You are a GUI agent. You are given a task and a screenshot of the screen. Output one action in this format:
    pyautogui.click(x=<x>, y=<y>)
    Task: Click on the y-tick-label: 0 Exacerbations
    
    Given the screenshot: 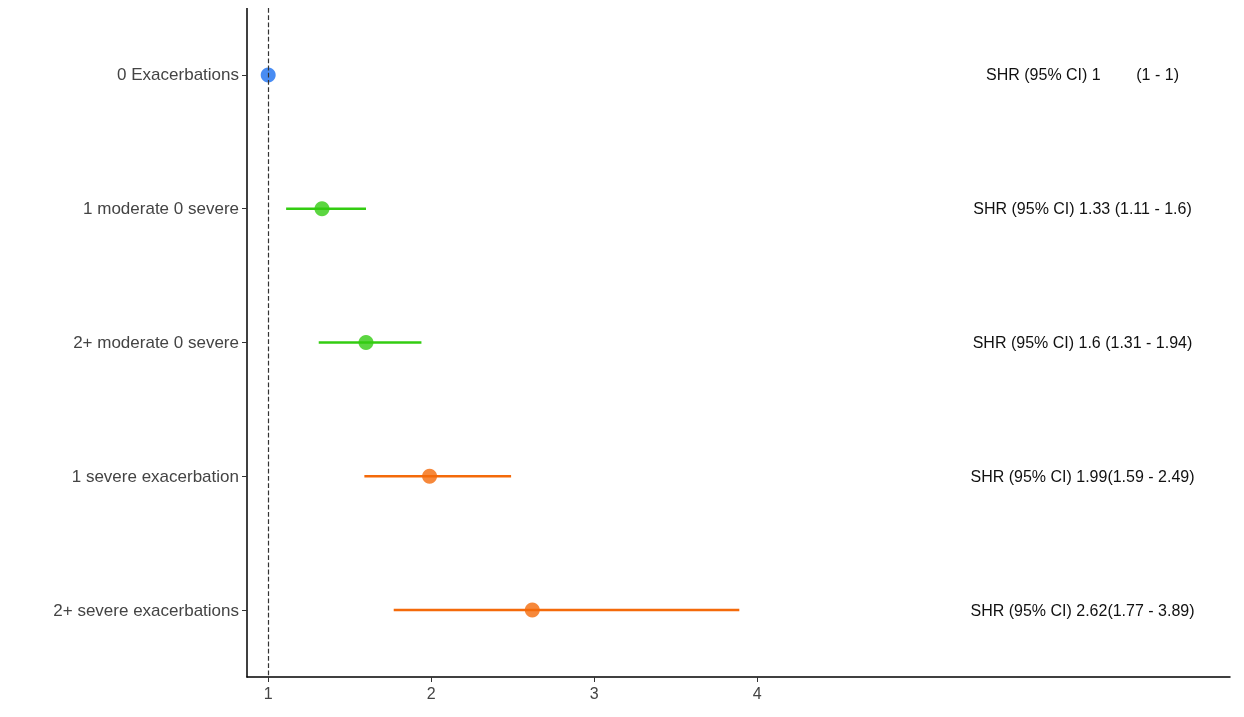 What is the action you would take?
    pyautogui.click(x=178, y=75)
    